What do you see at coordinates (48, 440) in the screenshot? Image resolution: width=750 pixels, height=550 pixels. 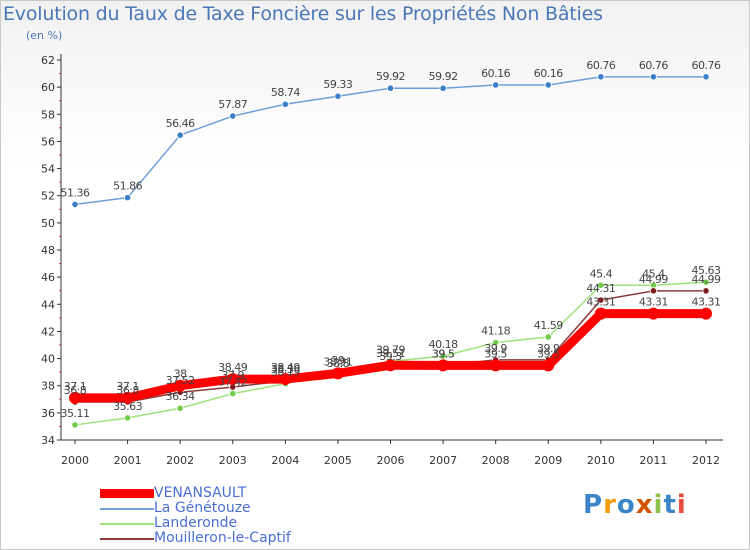 I see `y-tick-label: 34` at bounding box center [48, 440].